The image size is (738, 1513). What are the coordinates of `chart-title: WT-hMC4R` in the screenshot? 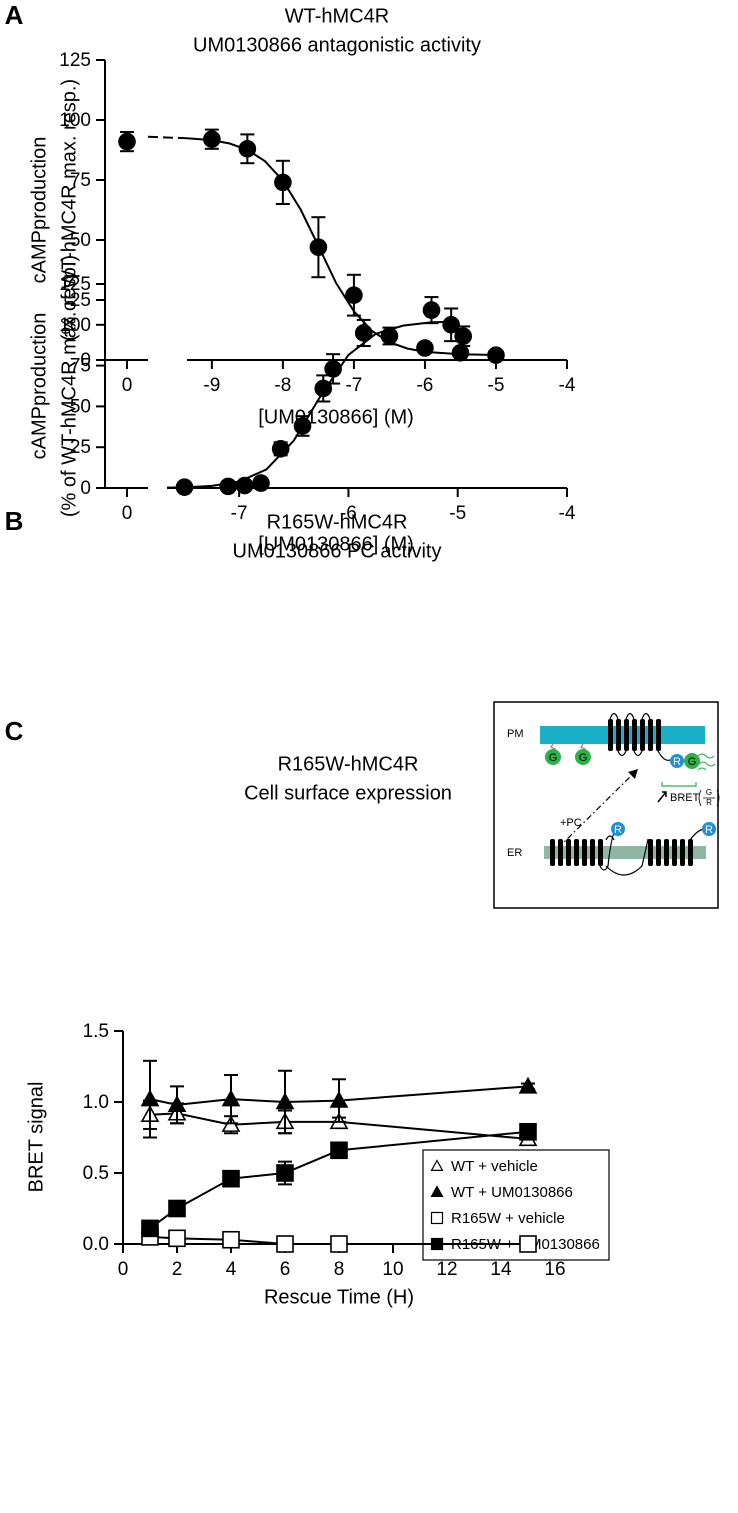 It's located at (337, 16).